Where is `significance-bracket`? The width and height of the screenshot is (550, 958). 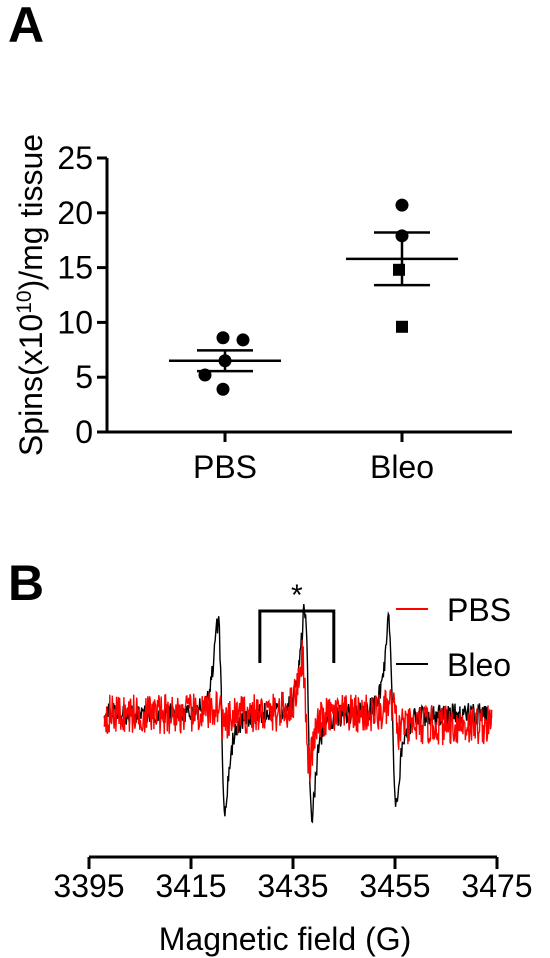
significance-bracket is located at coordinates (297, 636).